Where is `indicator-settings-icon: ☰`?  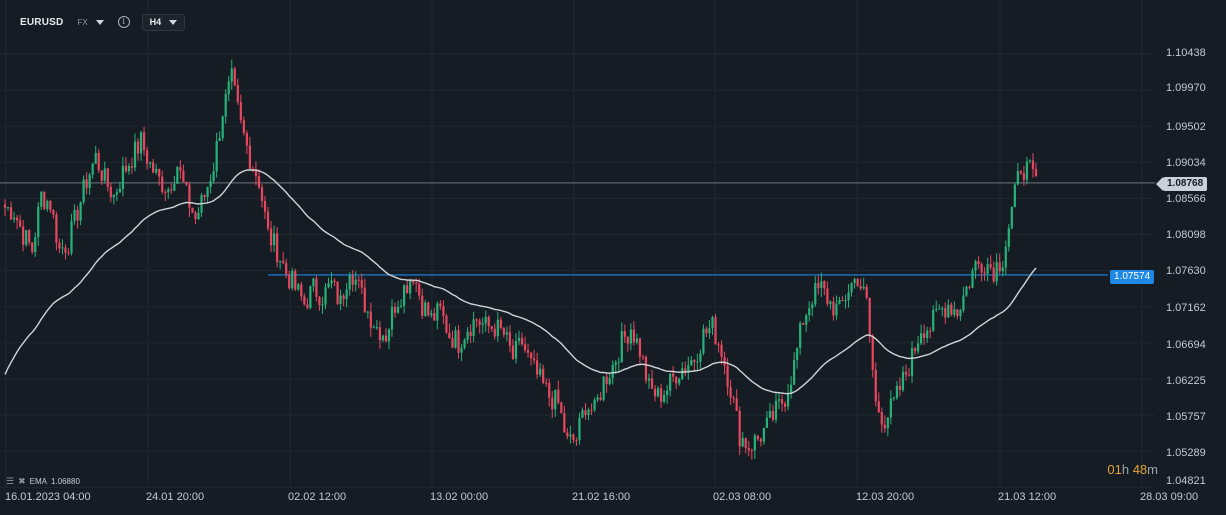
indicator-settings-icon: ☰ is located at coordinates (10, 481).